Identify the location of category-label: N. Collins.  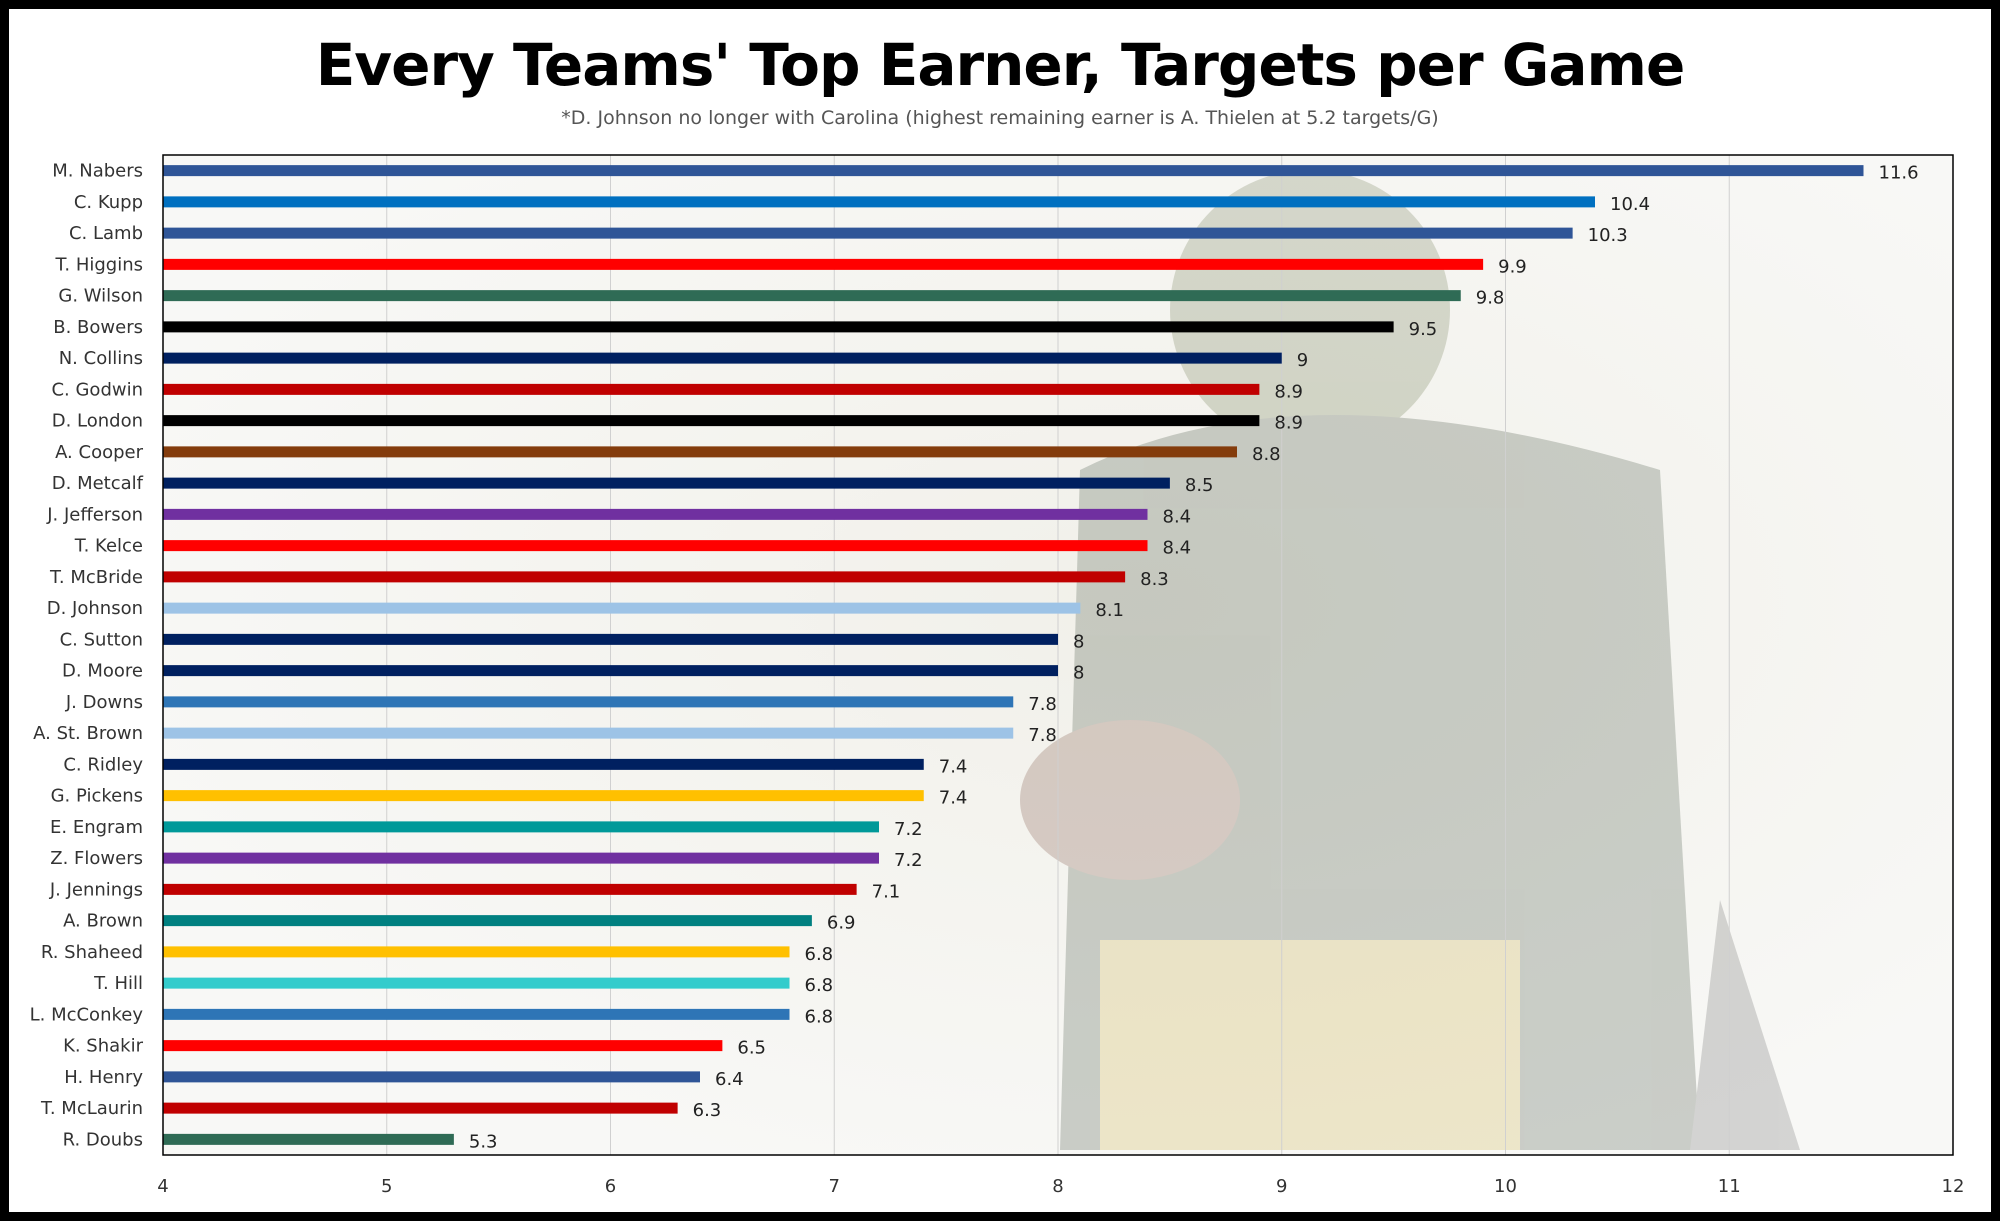
(101, 358).